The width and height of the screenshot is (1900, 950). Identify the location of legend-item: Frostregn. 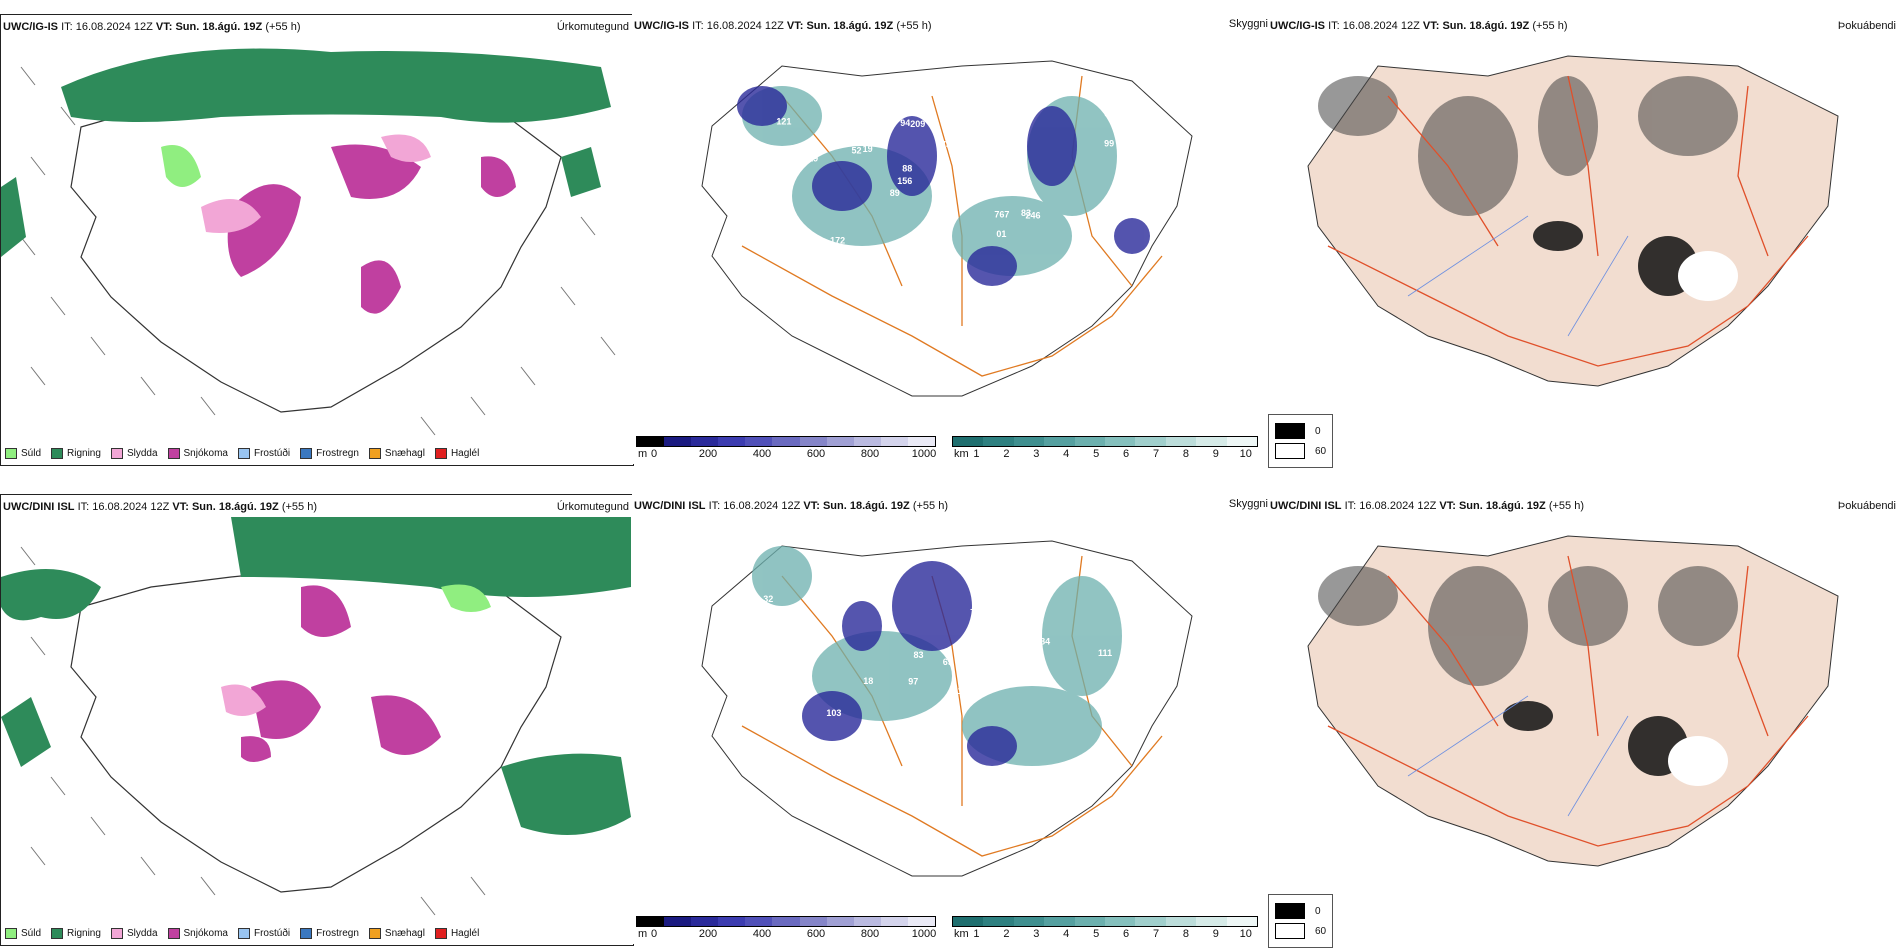
(329, 933).